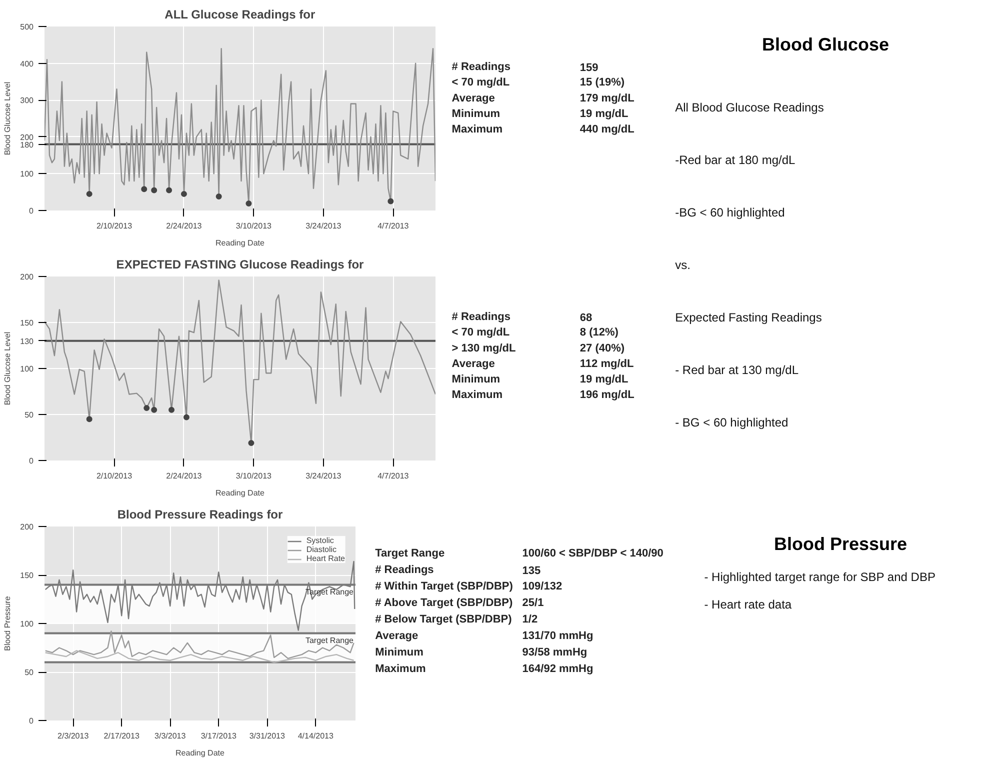 The image size is (1000, 769). I want to click on text: # Below Target (SBP/DBP), so click(443, 620).